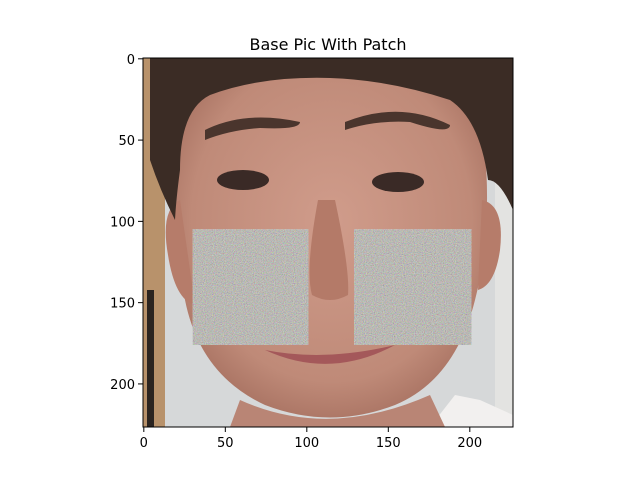 The image size is (640, 480). I want to click on x-axis: 0 50 100 150 200, so click(311, 439).